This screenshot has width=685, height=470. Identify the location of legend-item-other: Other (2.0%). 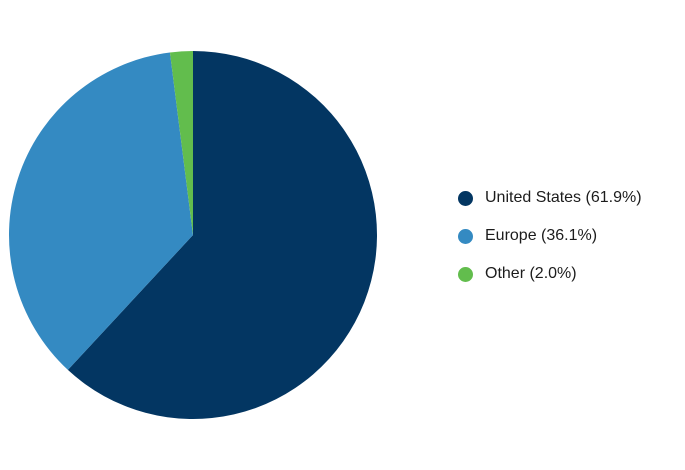
(550, 274).